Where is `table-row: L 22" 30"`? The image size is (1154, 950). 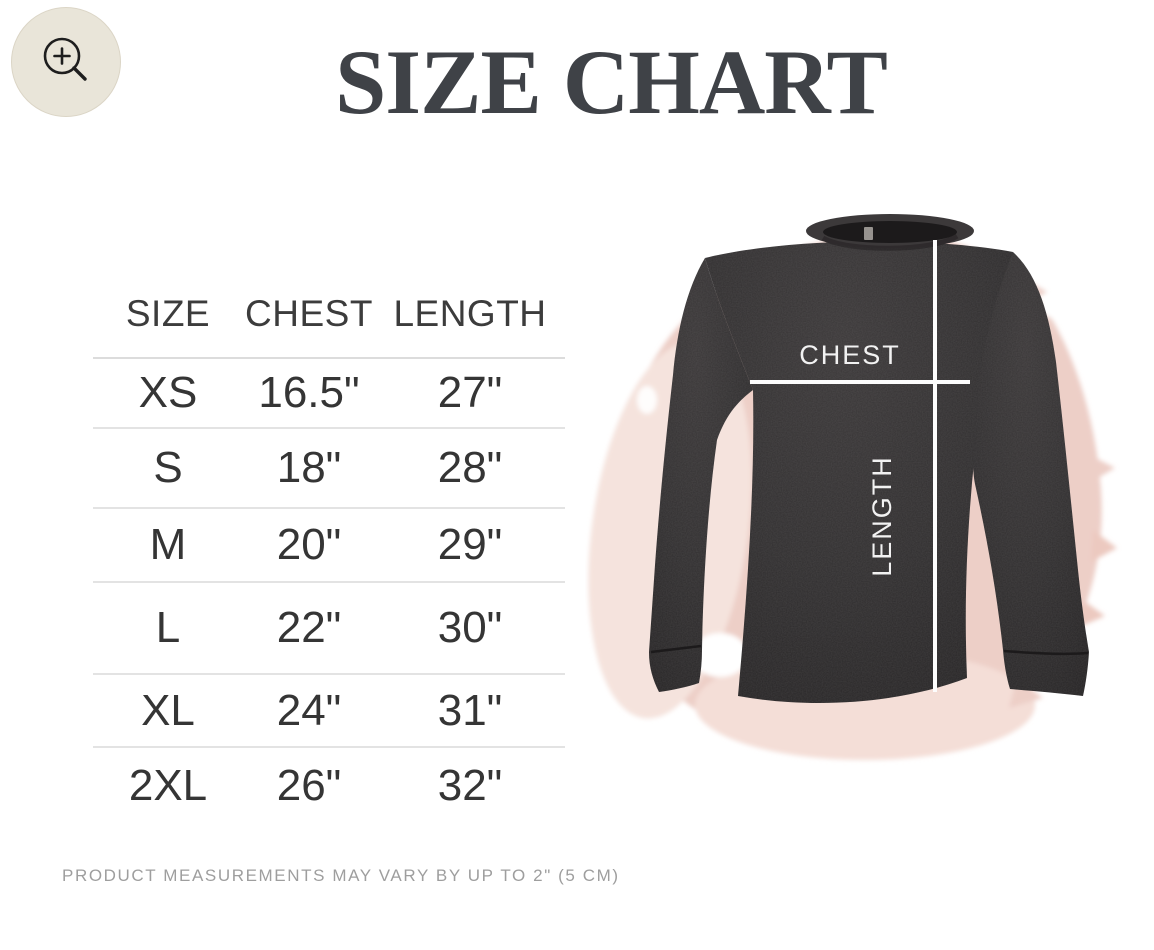
table-row: L 22" 30" is located at coordinates (329, 629).